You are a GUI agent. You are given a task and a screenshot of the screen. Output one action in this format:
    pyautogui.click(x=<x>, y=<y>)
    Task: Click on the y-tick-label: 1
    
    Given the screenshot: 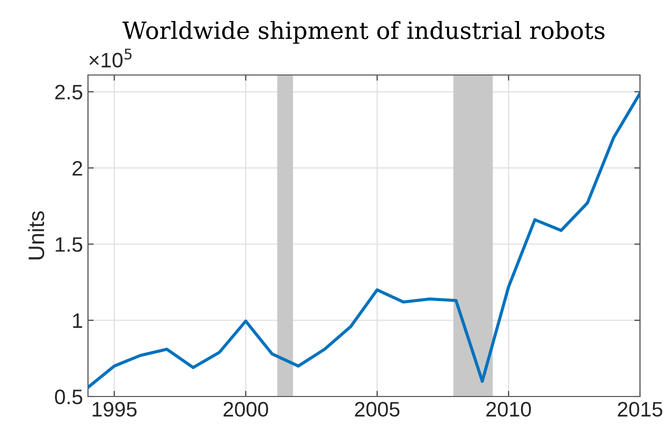 What is the action you would take?
    pyautogui.click(x=77, y=321)
    